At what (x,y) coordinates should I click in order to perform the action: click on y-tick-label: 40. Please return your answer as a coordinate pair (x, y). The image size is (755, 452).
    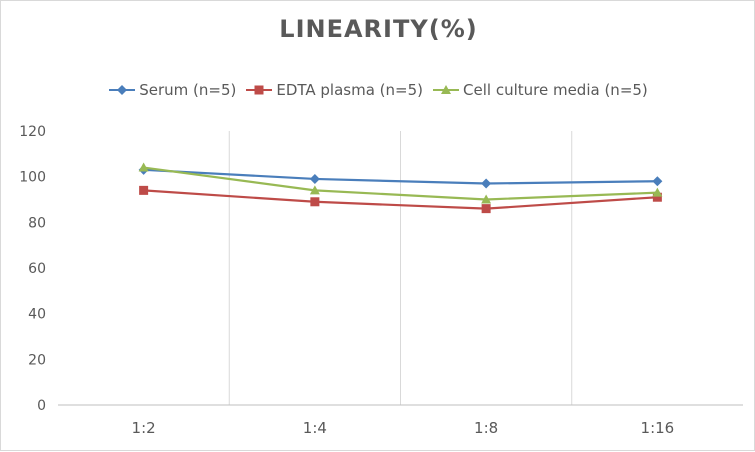
    Looking at the image, I should click on (37, 315).